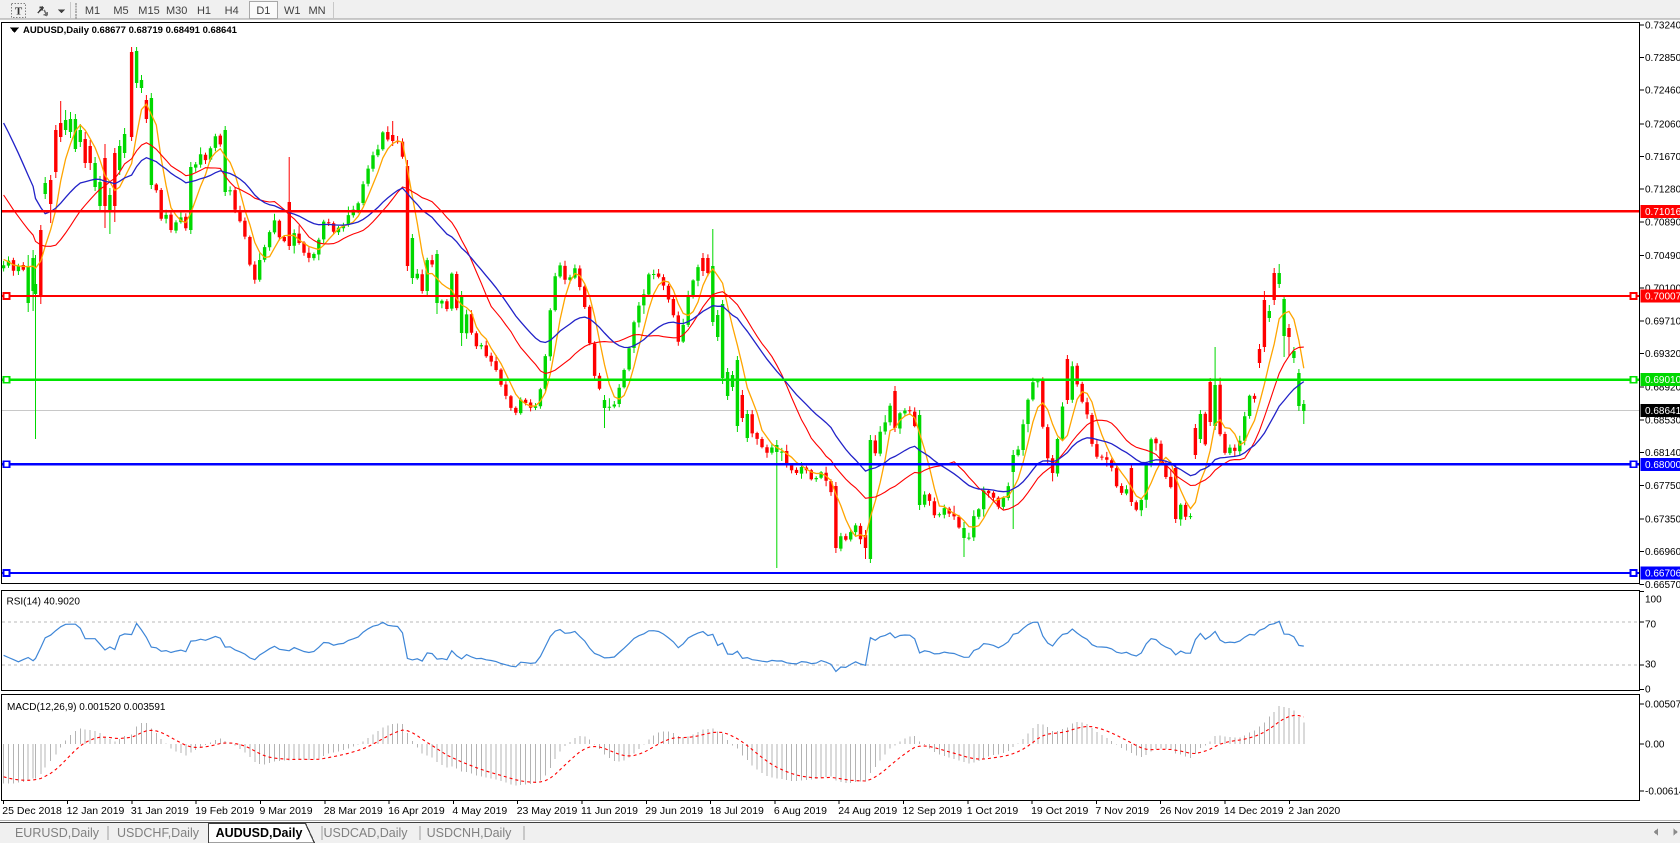 This screenshot has width=1680, height=843. I want to click on svg-text: 0.68000, so click(1662, 465).